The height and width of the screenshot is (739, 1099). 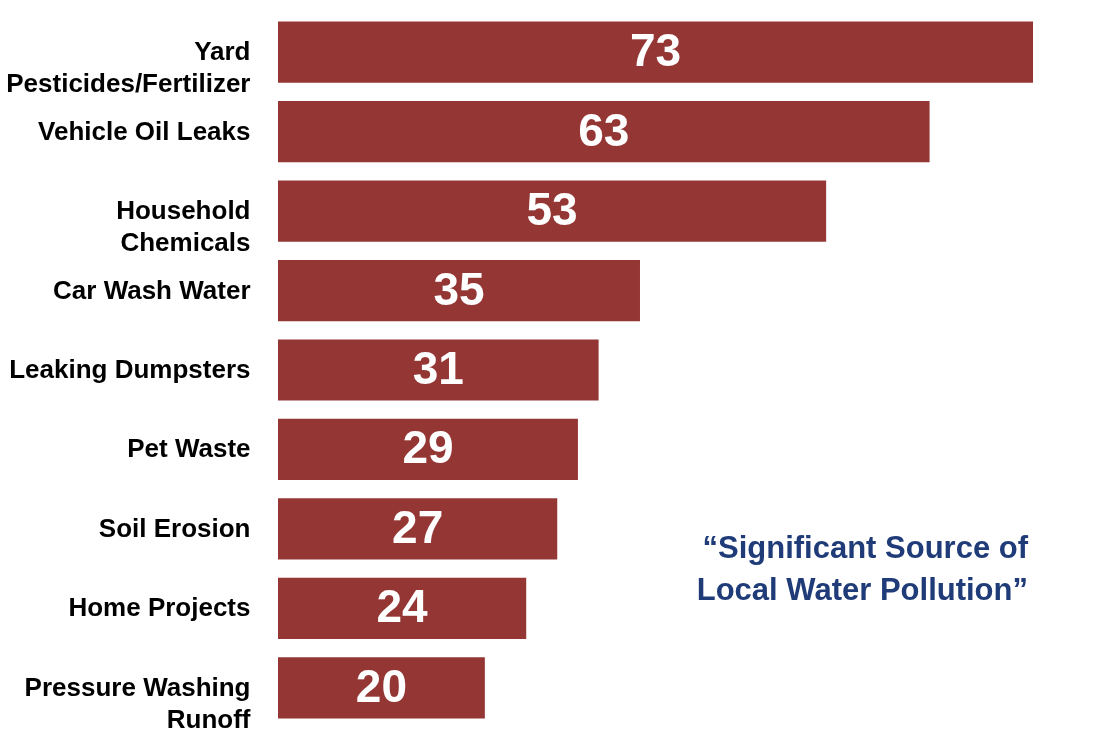 I want to click on y-tick-label: Leaking Dumpsters, so click(x=130, y=369).